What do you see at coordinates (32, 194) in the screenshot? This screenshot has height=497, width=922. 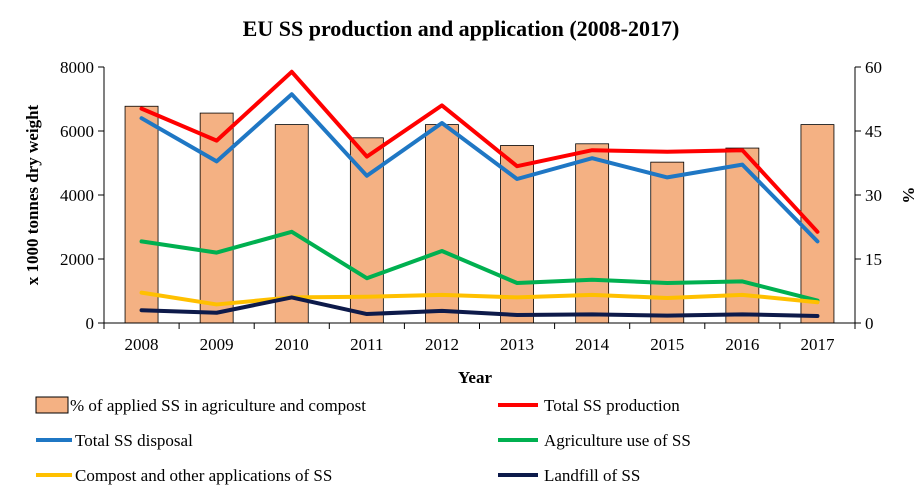 I see `left-axis-label: x 1000 tonnes dry weight` at bounding box center [32, 194].